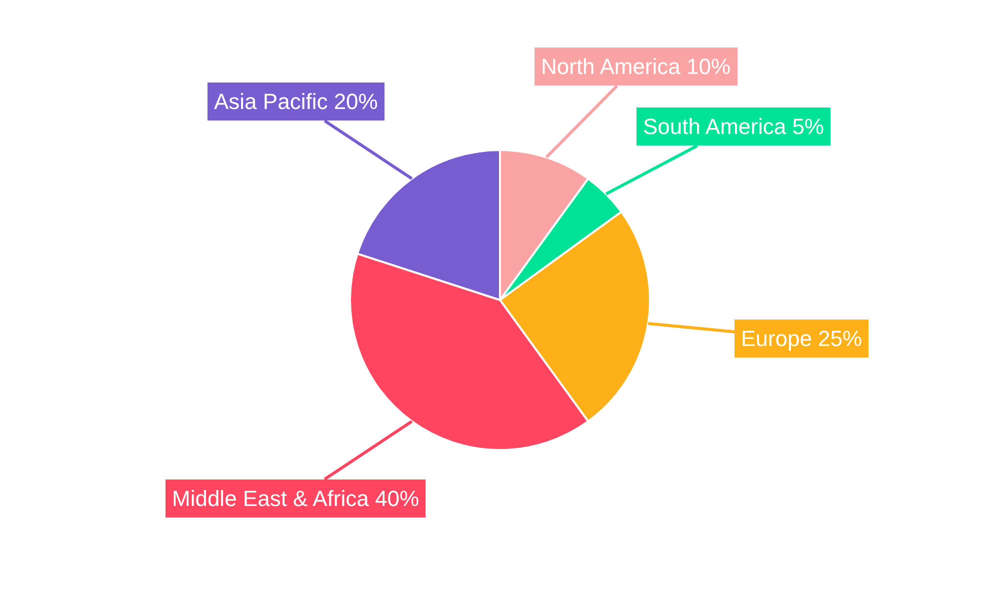 The width and height of the screenshot is (1000, 600). What do you see at coordinates (296, 101) in the screenshot?
I see `slice-label: Asia Pacific 20%` at bounding box center [296, 101].